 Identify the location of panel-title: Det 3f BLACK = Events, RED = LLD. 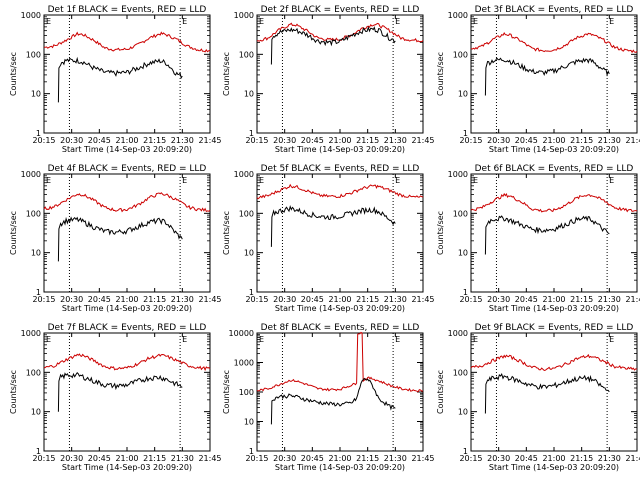
(554, 10).